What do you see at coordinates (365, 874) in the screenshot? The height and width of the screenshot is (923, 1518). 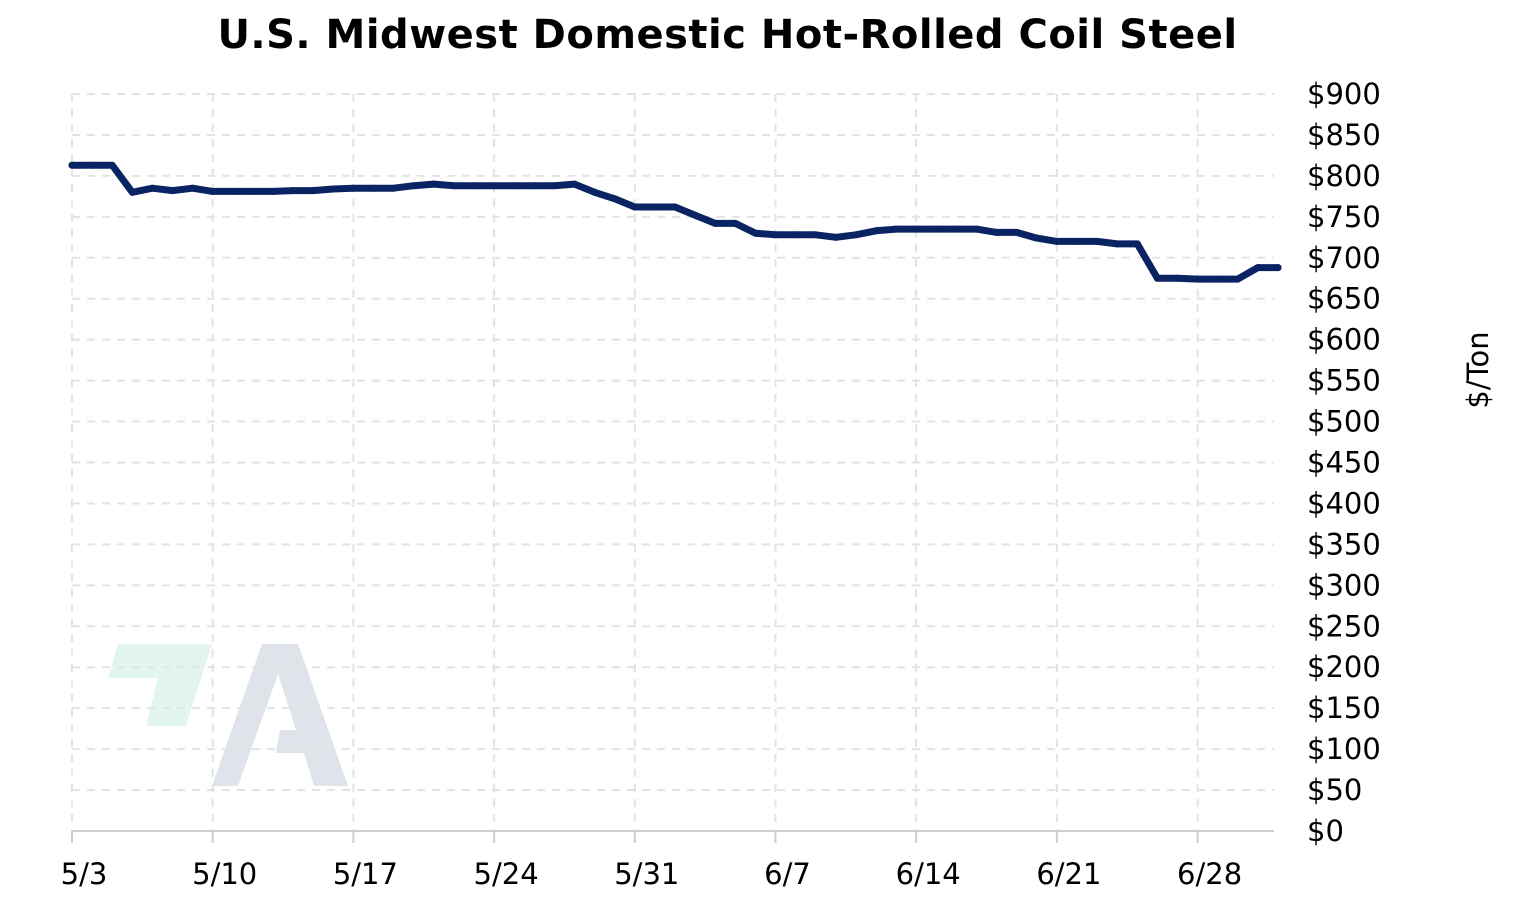 I see `x-tick-label: 5/17` at bounding box center [365, 874].